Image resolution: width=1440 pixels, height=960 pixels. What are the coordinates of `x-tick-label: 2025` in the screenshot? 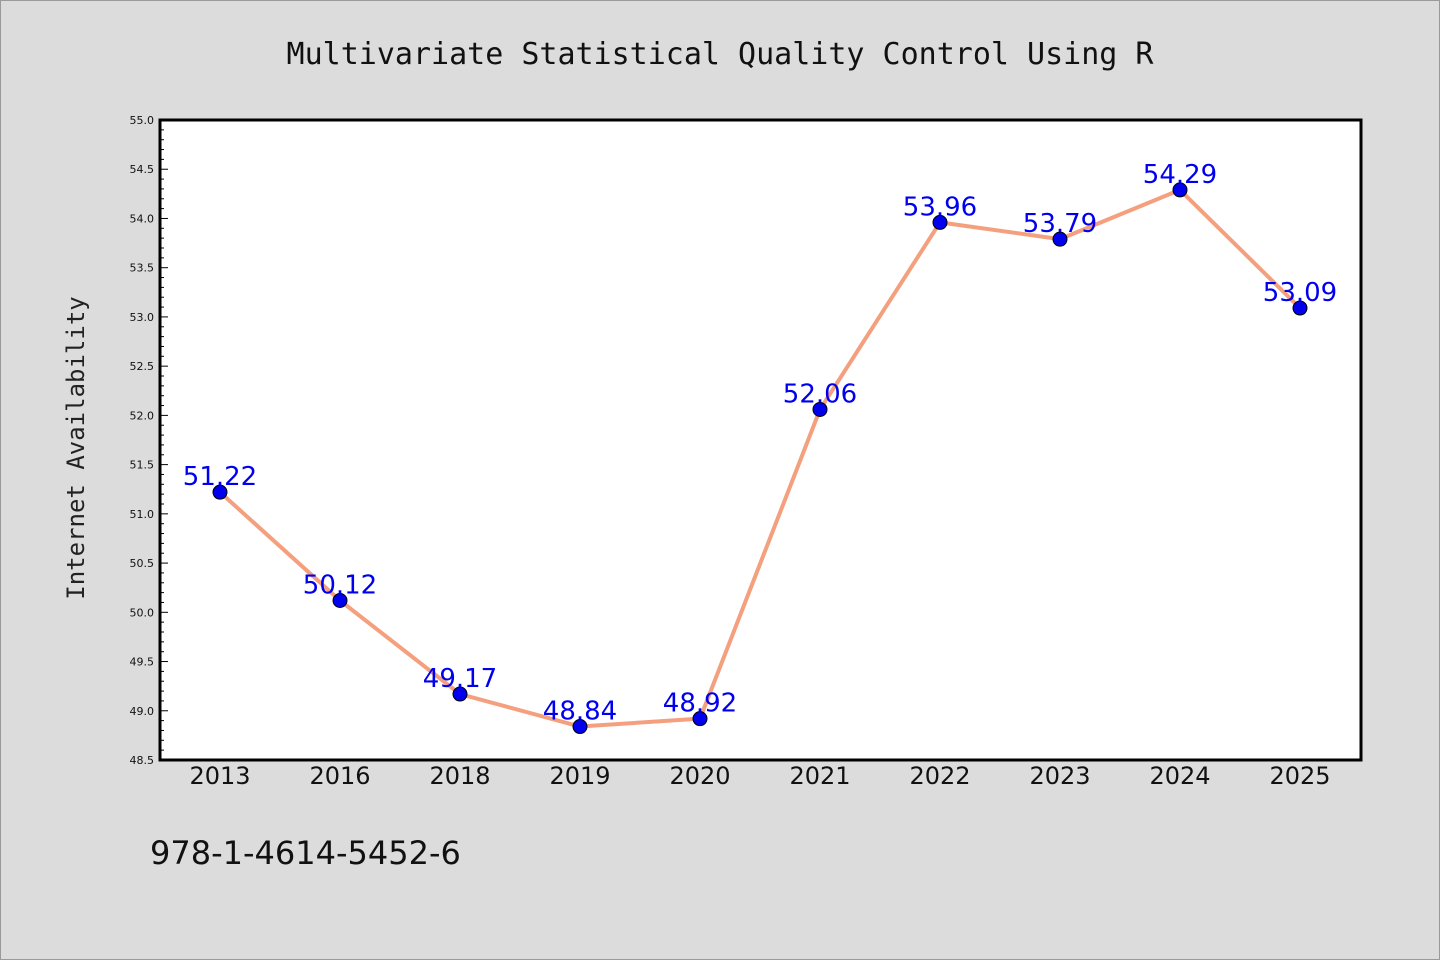 It's located at (1299, 776).